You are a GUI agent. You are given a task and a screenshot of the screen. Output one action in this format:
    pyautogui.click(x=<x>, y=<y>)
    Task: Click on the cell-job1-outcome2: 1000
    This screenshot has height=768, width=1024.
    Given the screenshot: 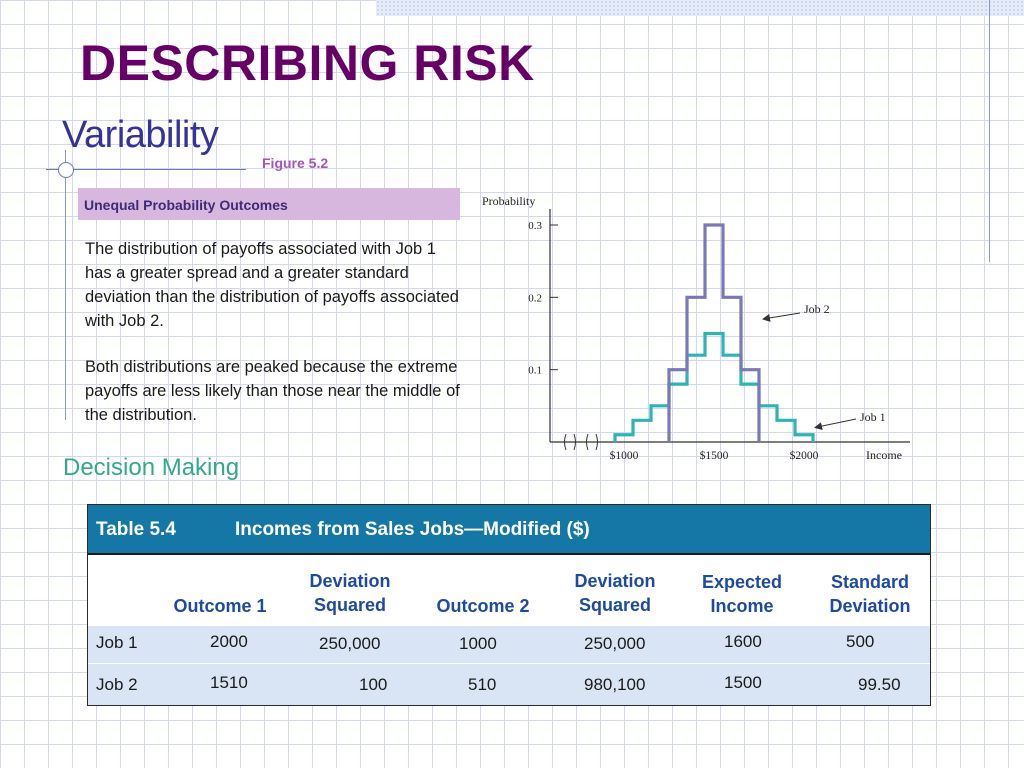 What is the action you would take?
    pyautogui.click(x=478, y=643)
    